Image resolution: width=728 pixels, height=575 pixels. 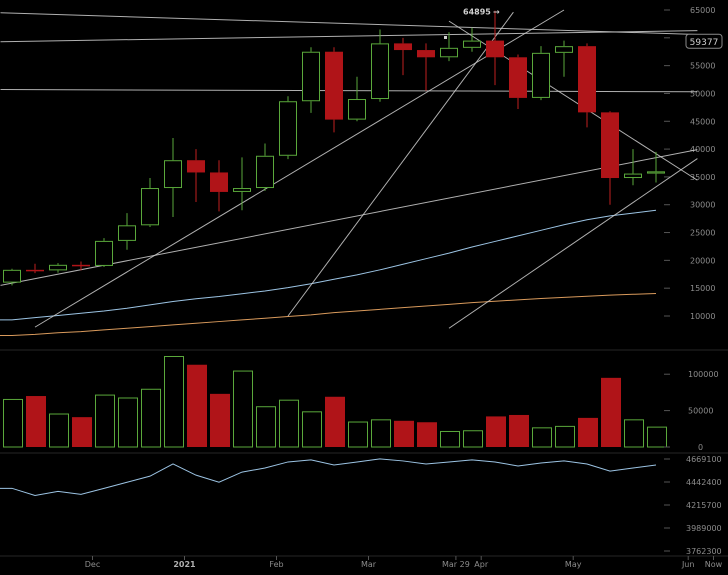 I want to click on price-tick-label: 55000, so click(x=702, y=66).